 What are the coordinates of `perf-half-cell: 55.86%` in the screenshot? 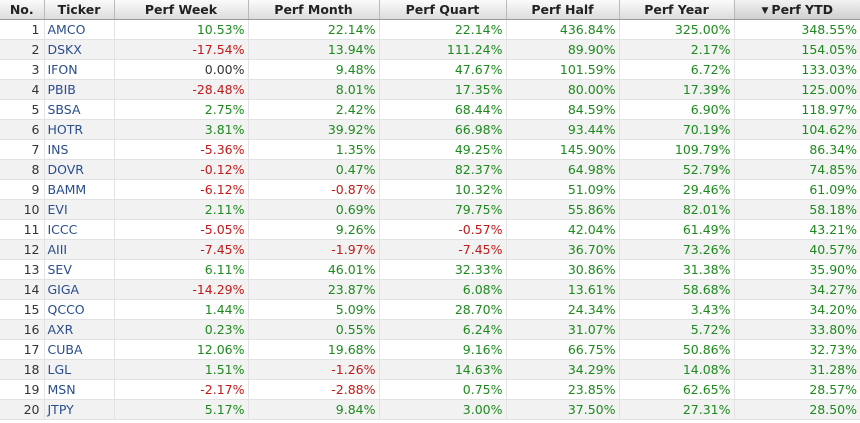 It's located at (563, 209).